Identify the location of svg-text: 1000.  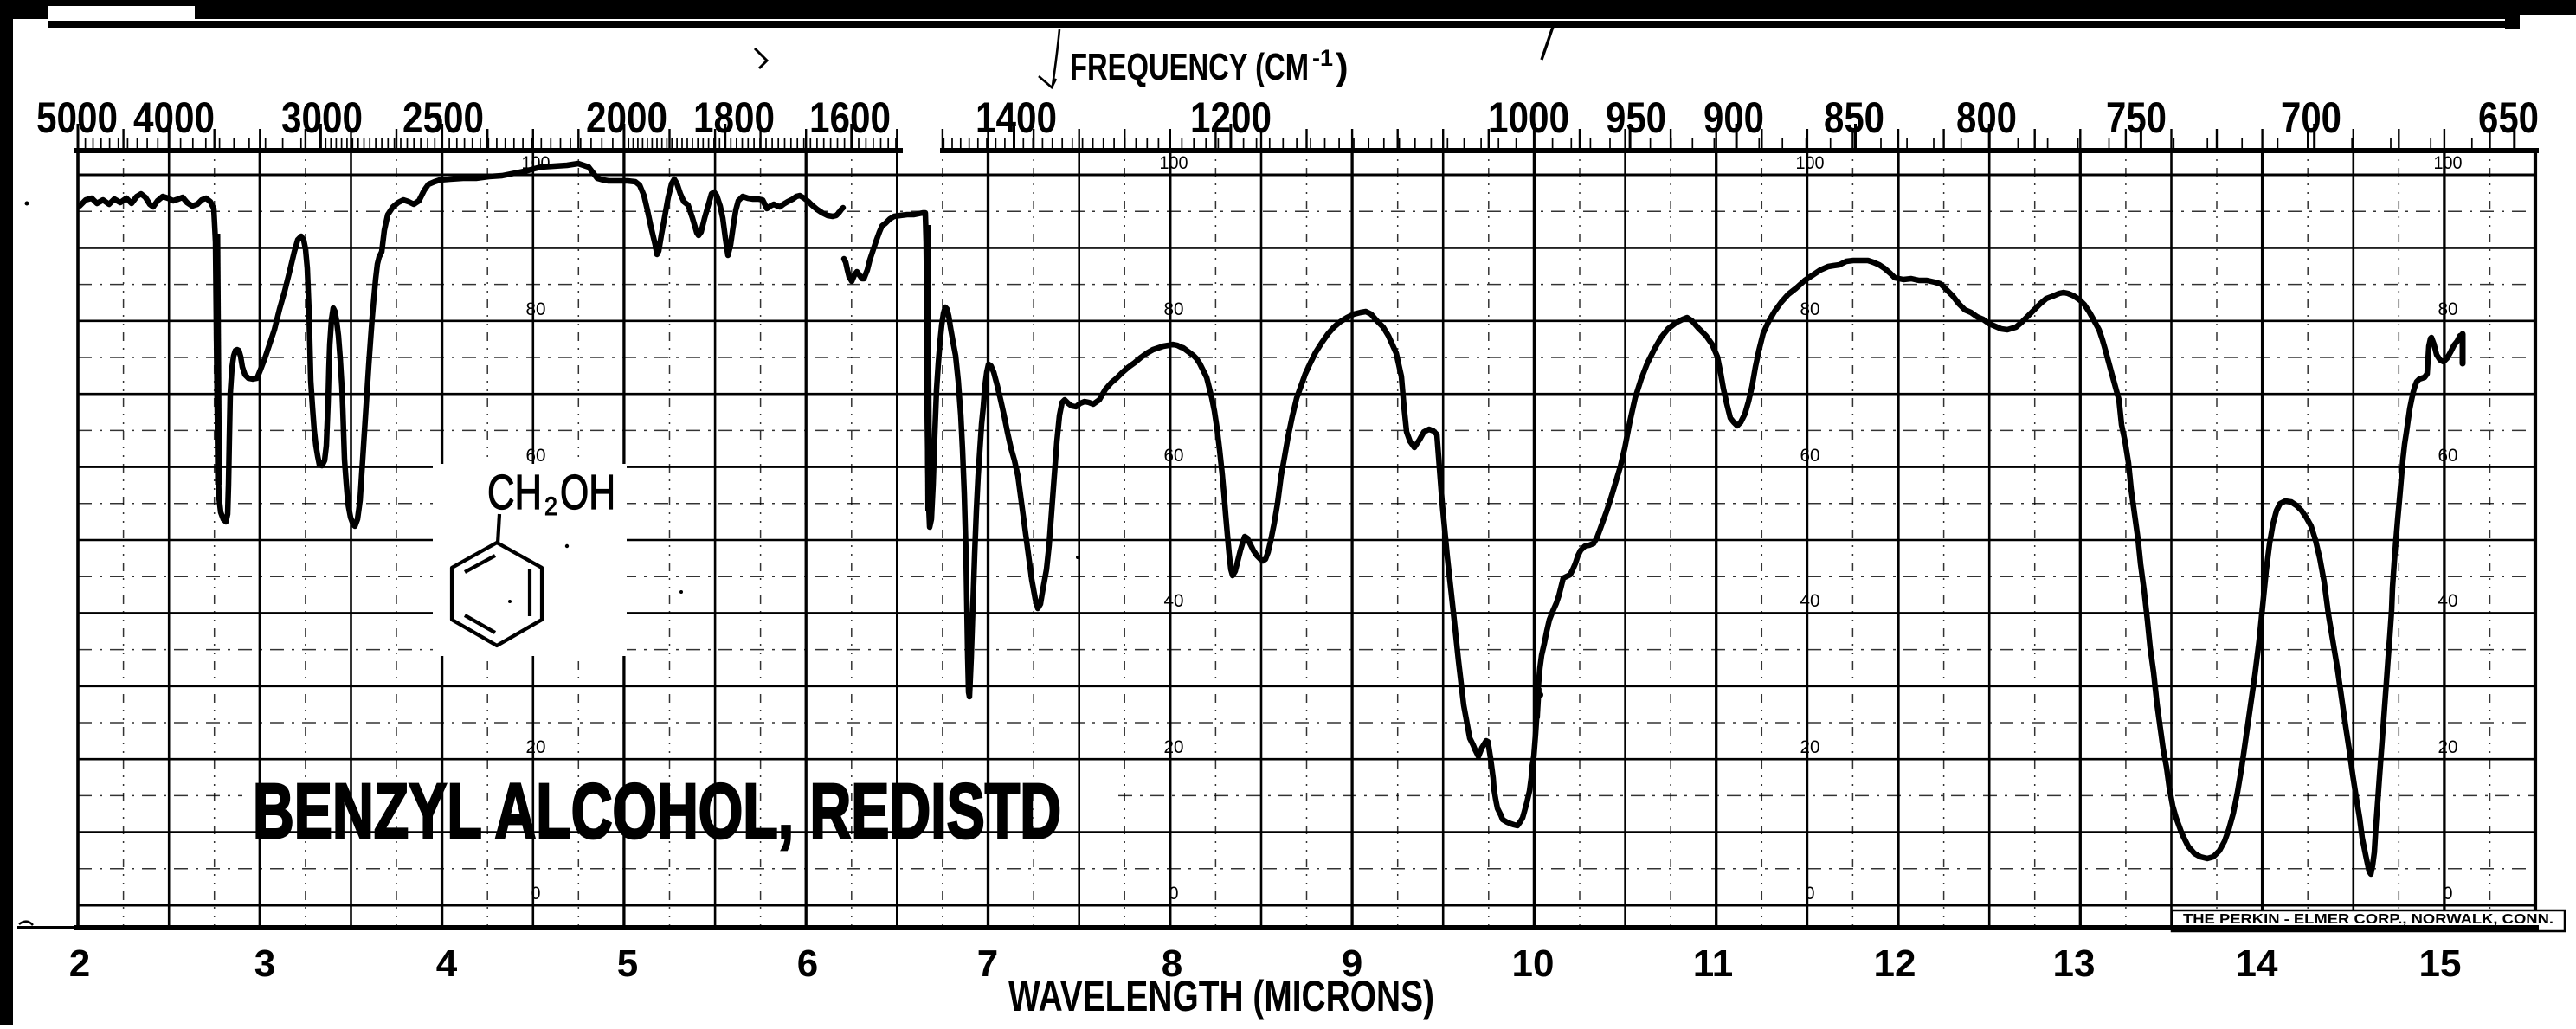
(1528, 117).